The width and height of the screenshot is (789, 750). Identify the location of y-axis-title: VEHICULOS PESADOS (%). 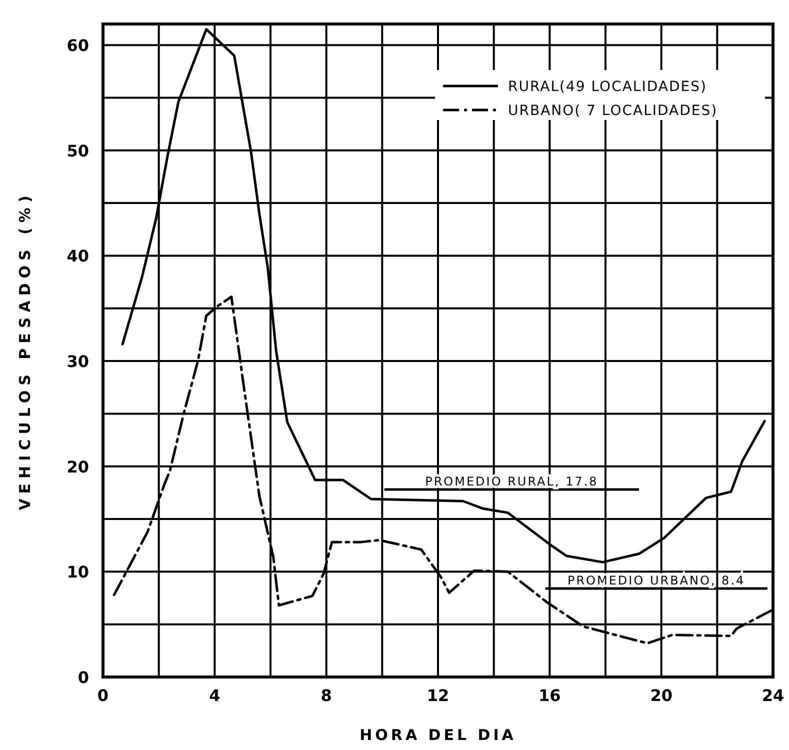
(25, 350).